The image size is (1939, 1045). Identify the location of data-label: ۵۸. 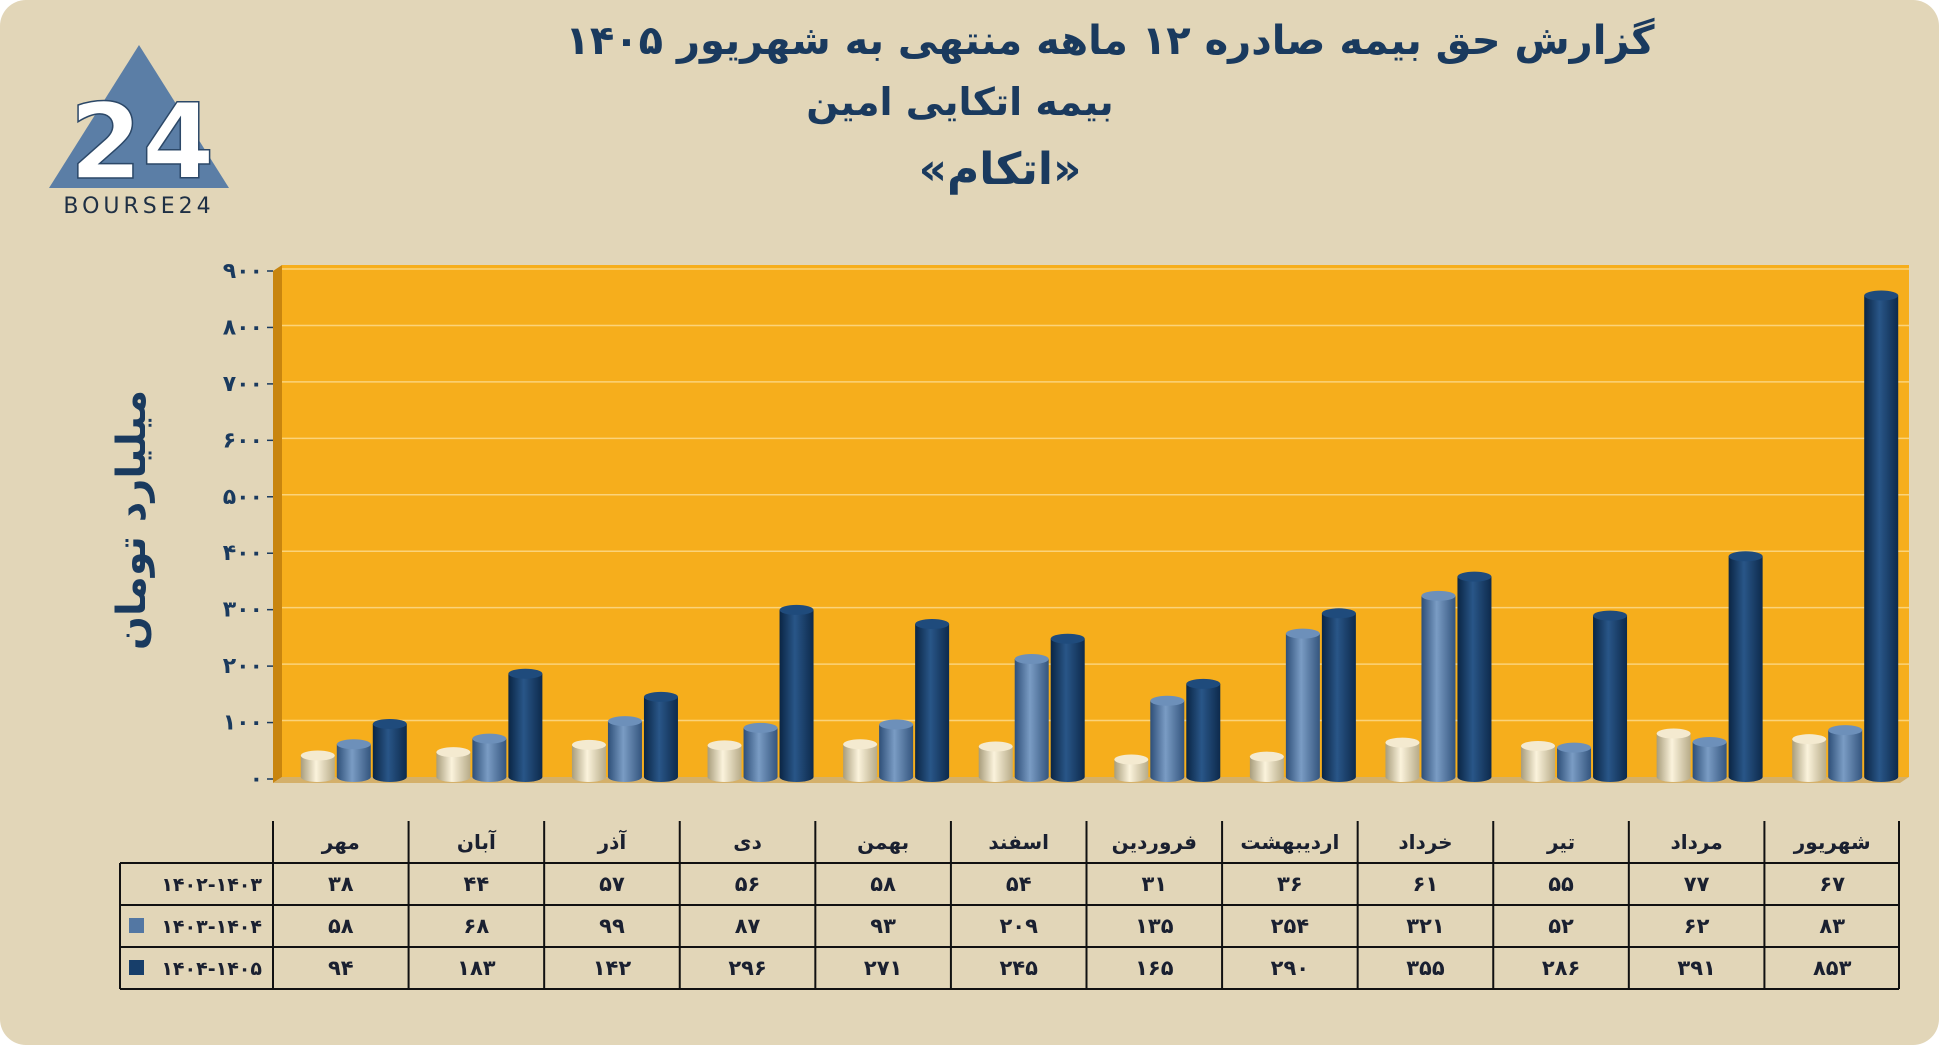
(883, 884).